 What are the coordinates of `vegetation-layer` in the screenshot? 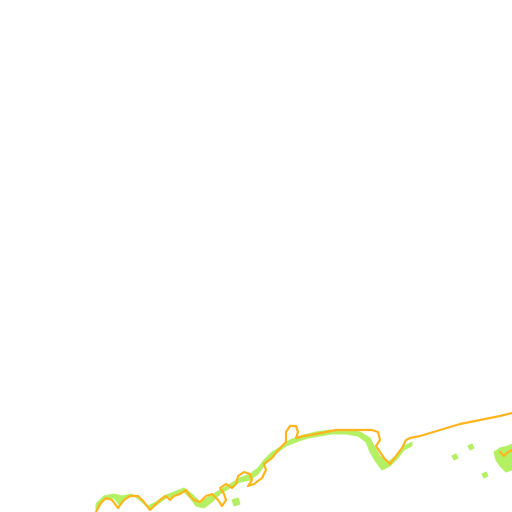 It's located at (303, 470).